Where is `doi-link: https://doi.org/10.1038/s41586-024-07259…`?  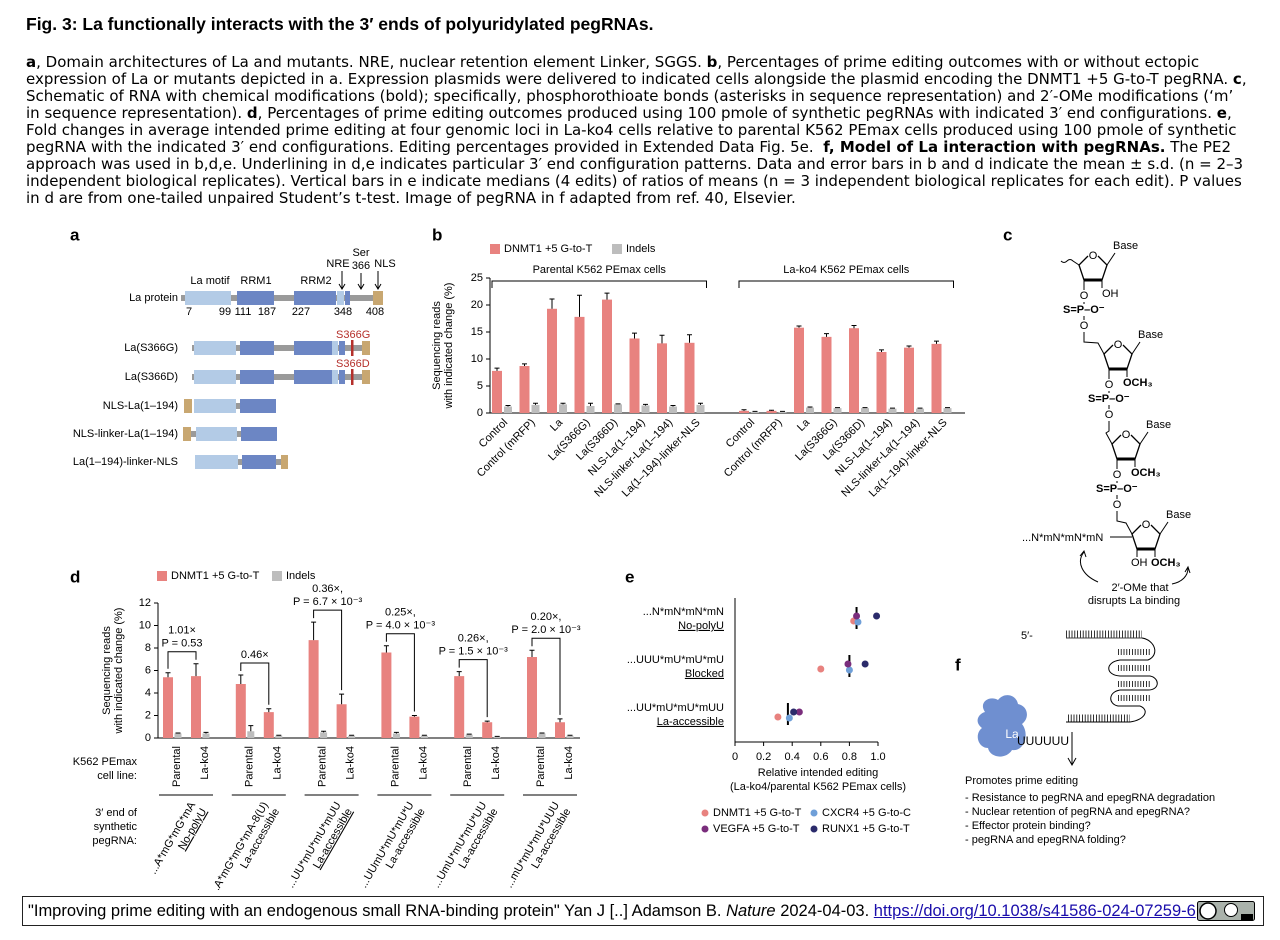
doi-link: https://doi.org/10.1038/s41586-024-07259… is located at coordinates (1034, 911).